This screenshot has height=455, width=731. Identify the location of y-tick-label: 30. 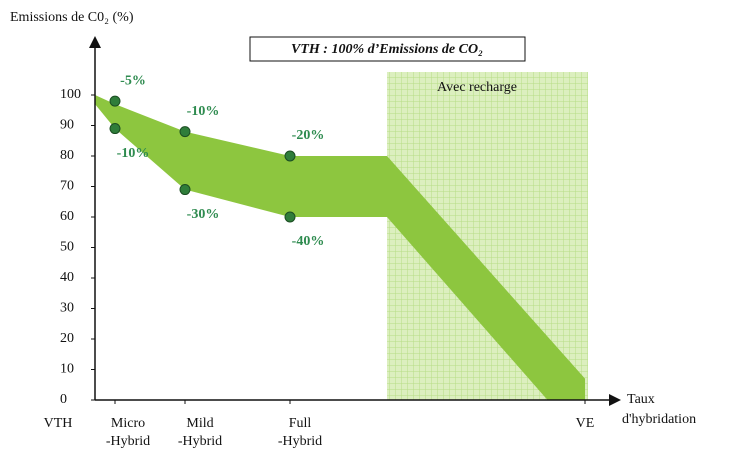
(67, 308).